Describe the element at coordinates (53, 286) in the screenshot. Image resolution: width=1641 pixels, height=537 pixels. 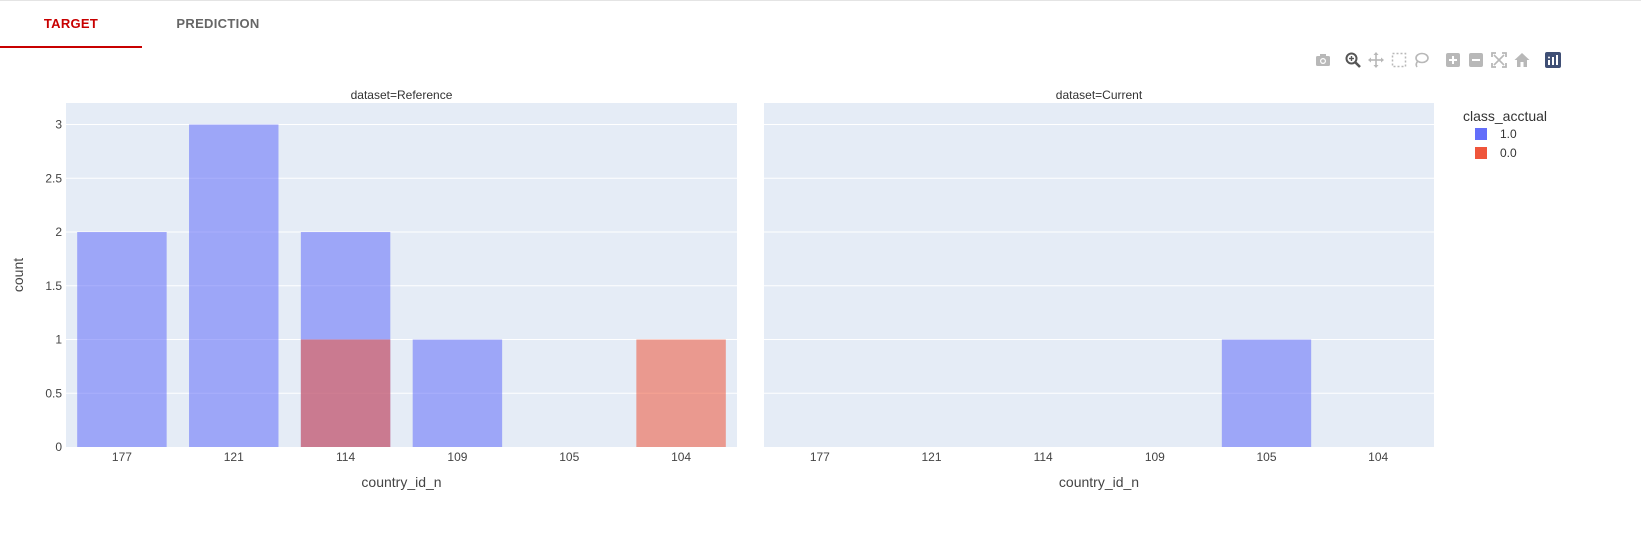
I see `y-tick-label: 1.5` at that location.